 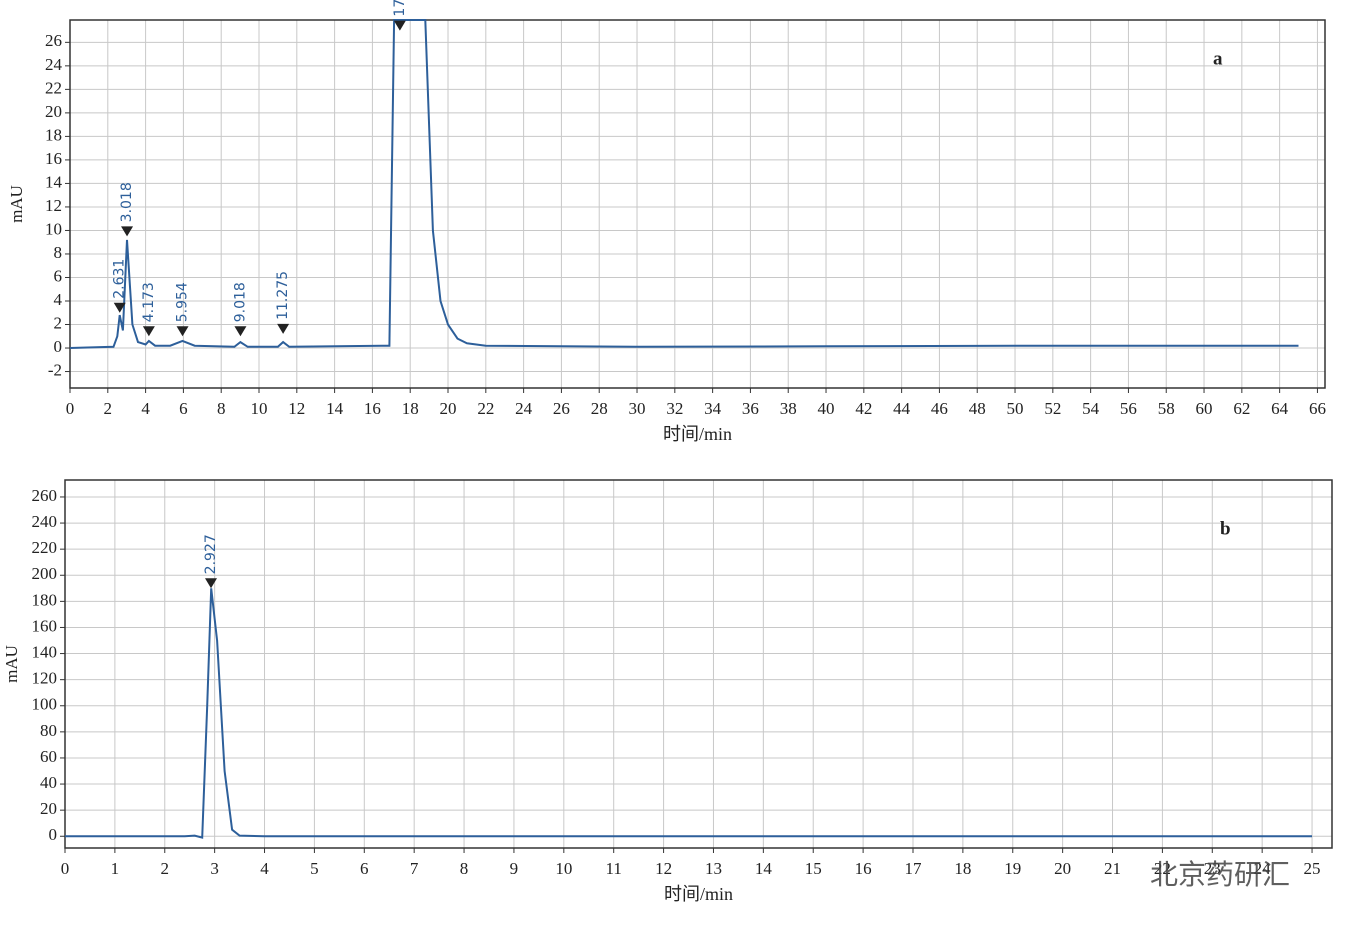 What do you see at coordinates (58, 252) in the screenshot?
I see `y-tick-label: 8` at bounding box center [58, 252].